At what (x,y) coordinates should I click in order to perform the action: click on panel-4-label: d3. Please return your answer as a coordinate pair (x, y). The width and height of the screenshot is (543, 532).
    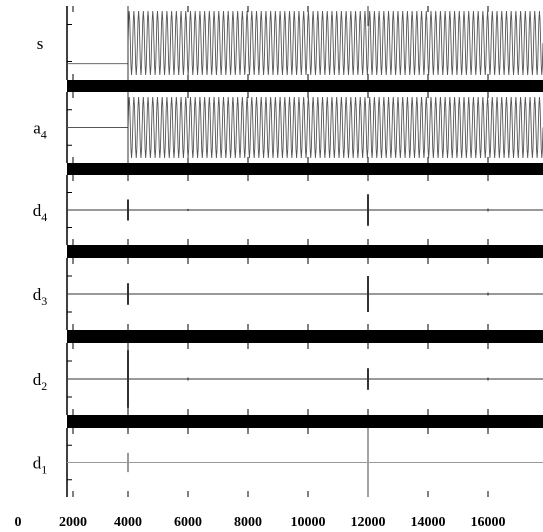
    Looking at the image, I should click on (40, 296).